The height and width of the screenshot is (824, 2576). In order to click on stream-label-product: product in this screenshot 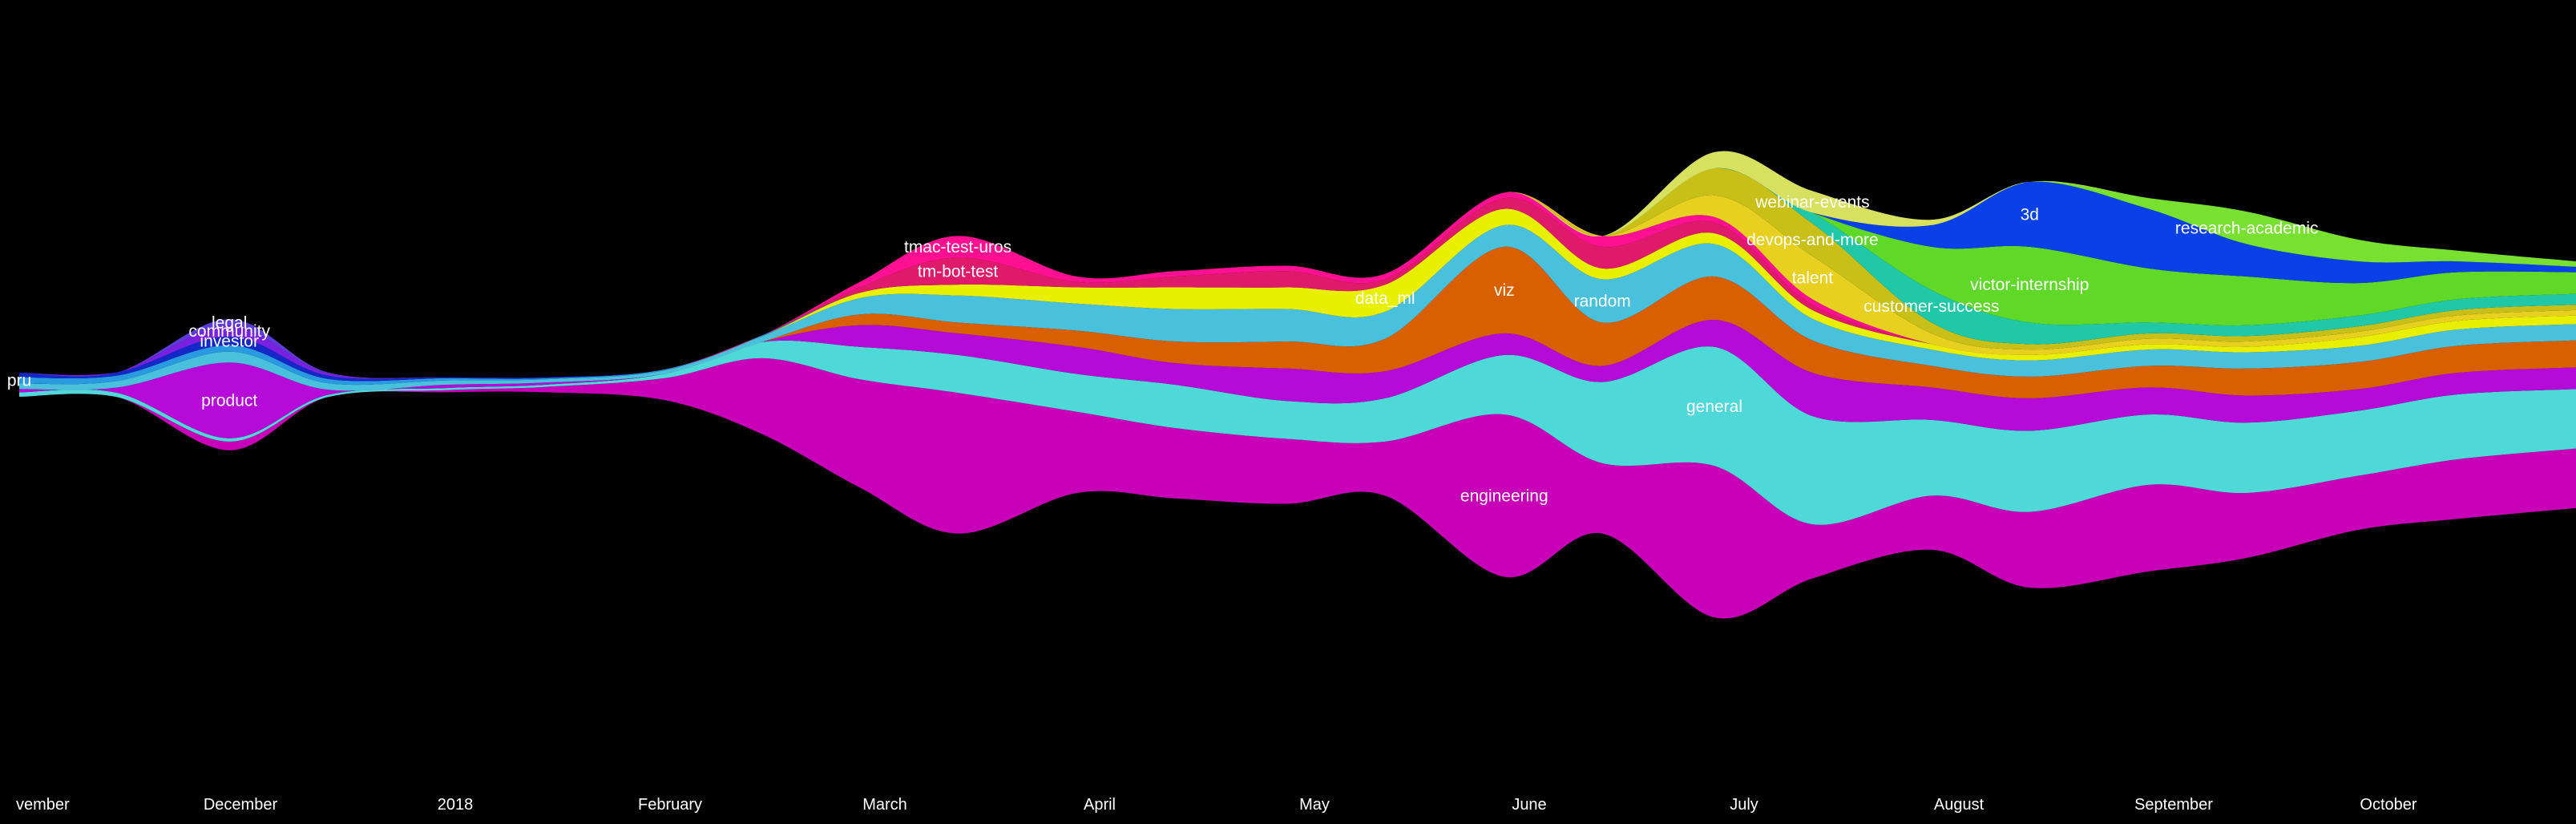, I will do `click(229, 401)`.